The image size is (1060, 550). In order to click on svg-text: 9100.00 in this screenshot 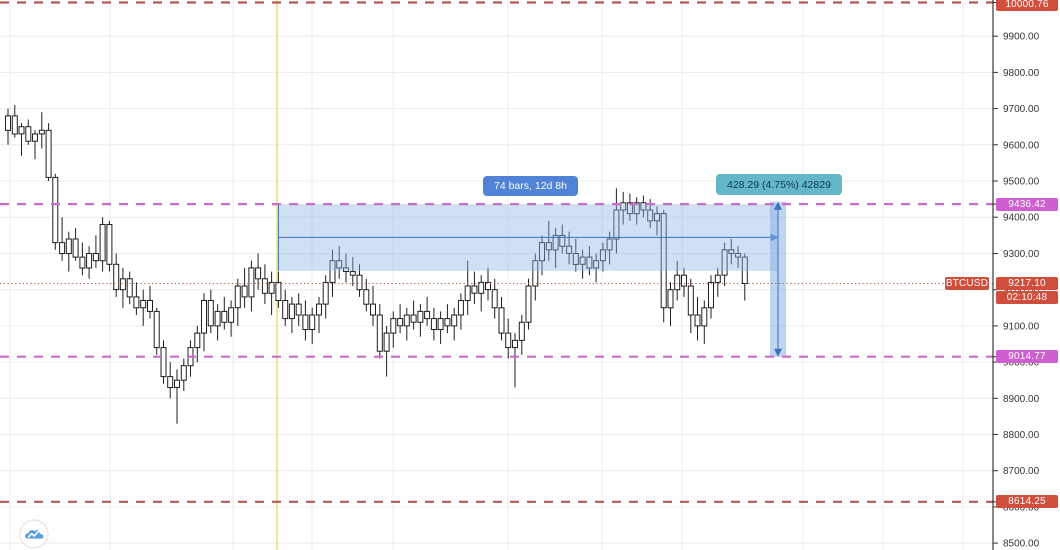, I will do `click(1021, 326)`.